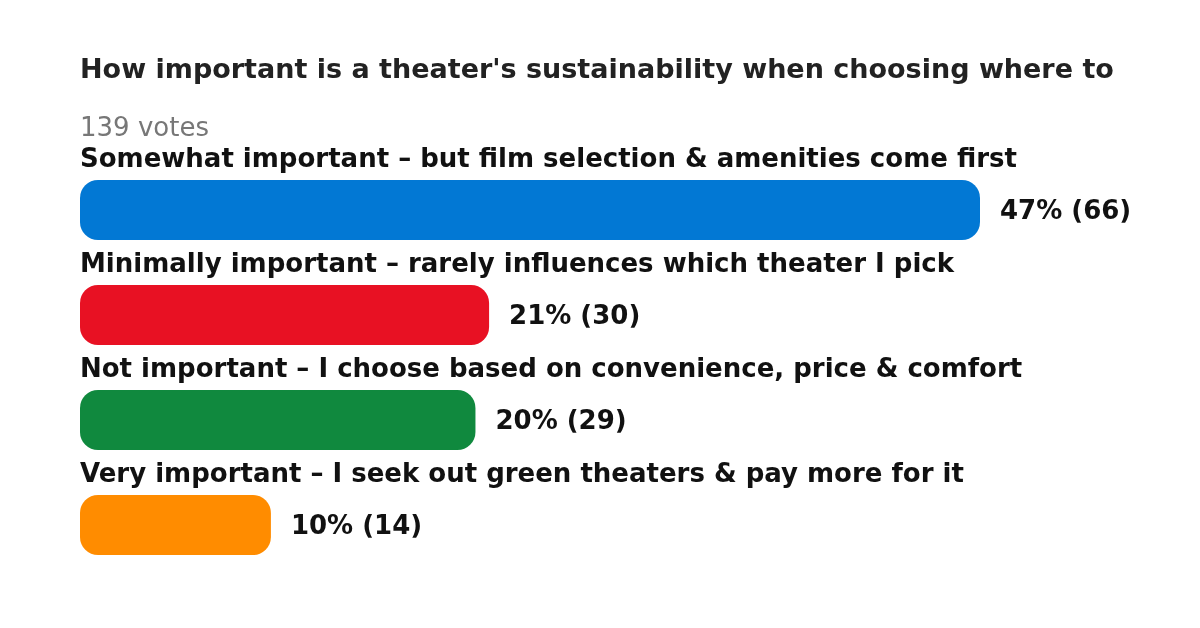 The height and width of the screenshot is (628, 1200). I want to click on y-tick-label: Not important – I choose based on convenience, price & comfort, so click(551, 368).